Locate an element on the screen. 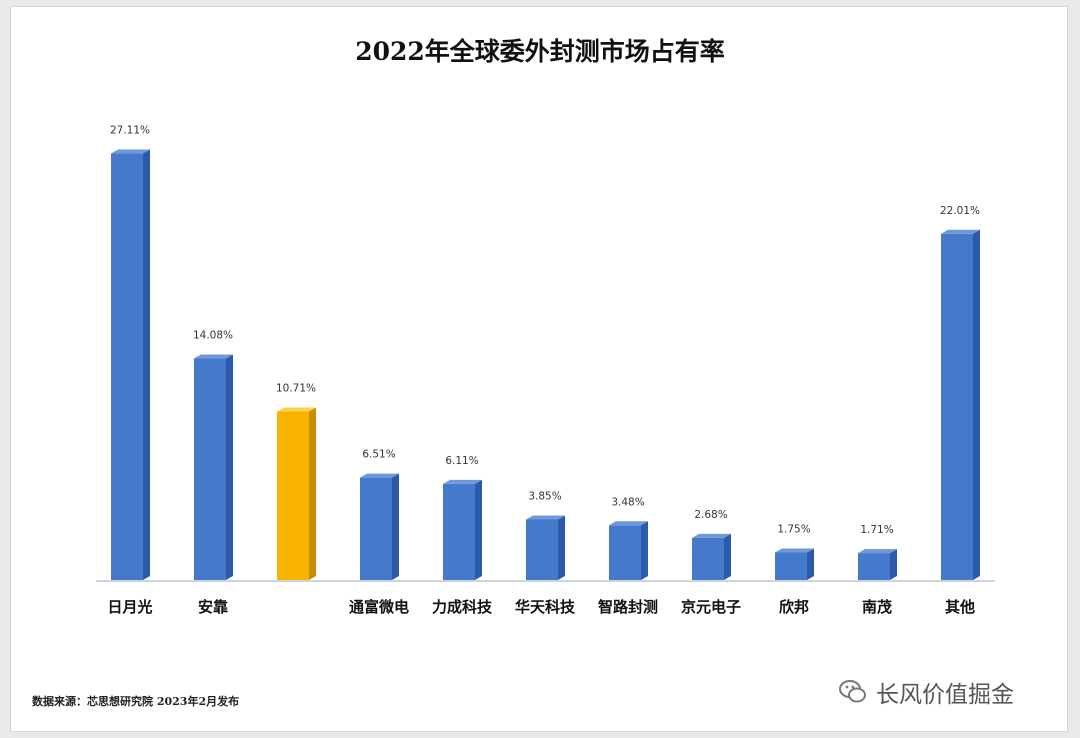 The width and height of the screenshot is (1080, 738). category-label-8: 欣邦 is located at coordinates (794, 607).